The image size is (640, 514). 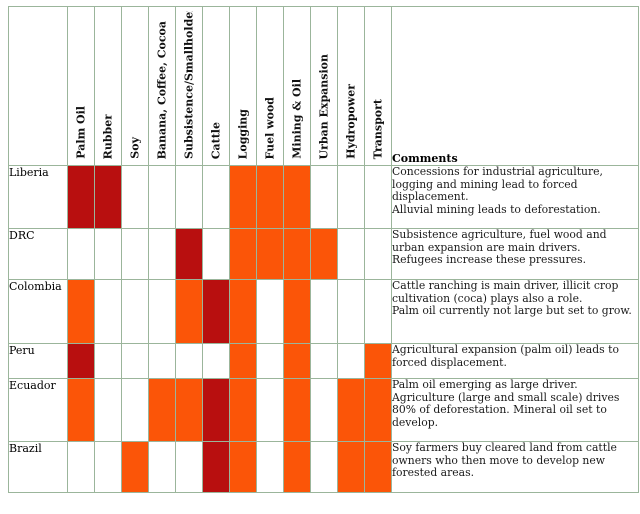 What do you see at coordinates (38, 311) in the screenshot?
I see `country-label: Colombia` at bounding box center [38, 311].